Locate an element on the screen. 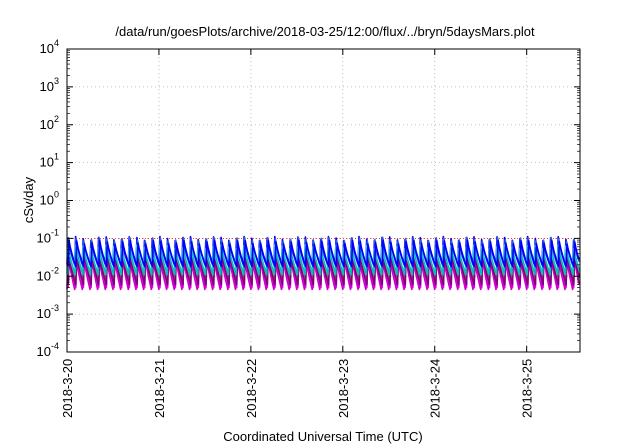 This screenshot has height=448, width=640. x-tick-label: 2018-3-24 is located at coordinates (435, 388).